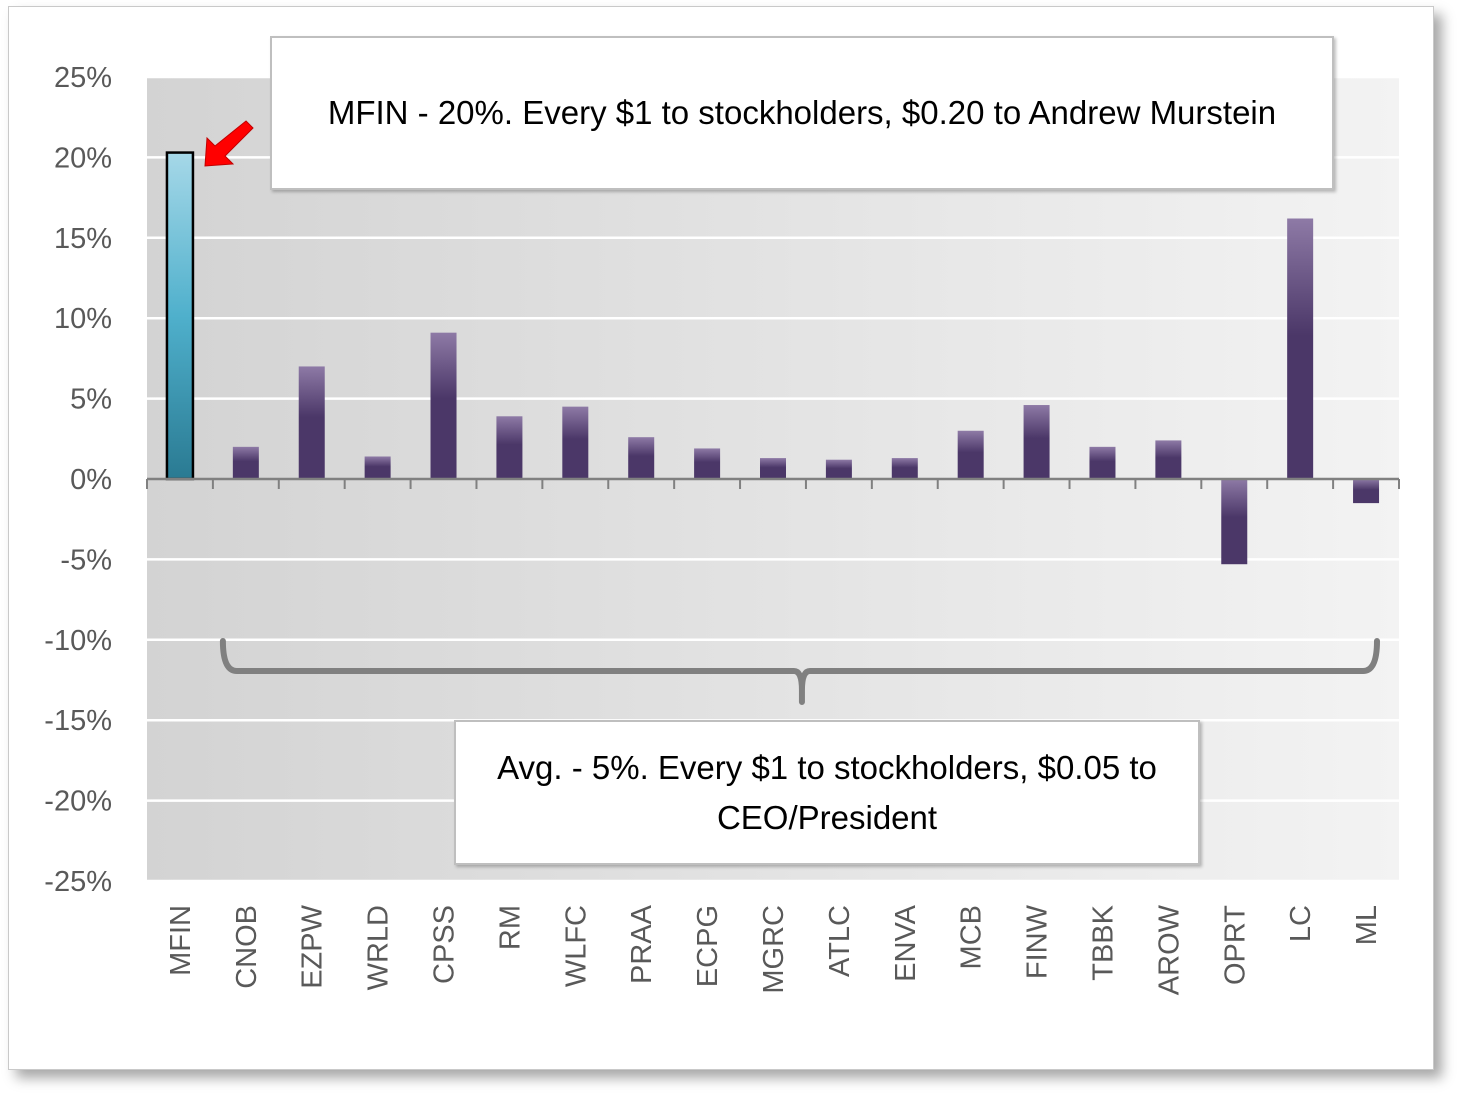  I want to click on y-axis-tick-labels: 25% 20% 15% 10% 5% 0% -5% -10% -15% -20% -25%, so click(78, 480).